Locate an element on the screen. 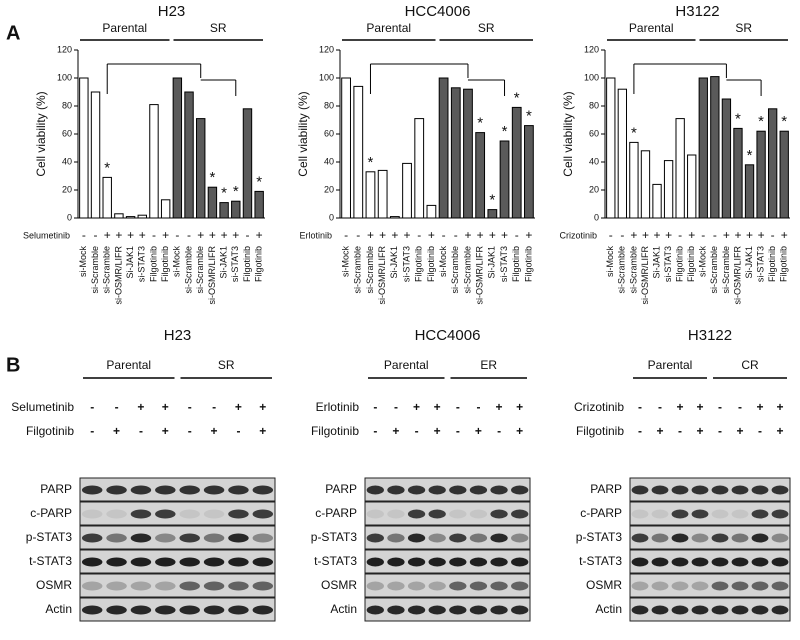 This screenshot has height=640, width=800. panel-label: B is located at coordinates (13, 365).